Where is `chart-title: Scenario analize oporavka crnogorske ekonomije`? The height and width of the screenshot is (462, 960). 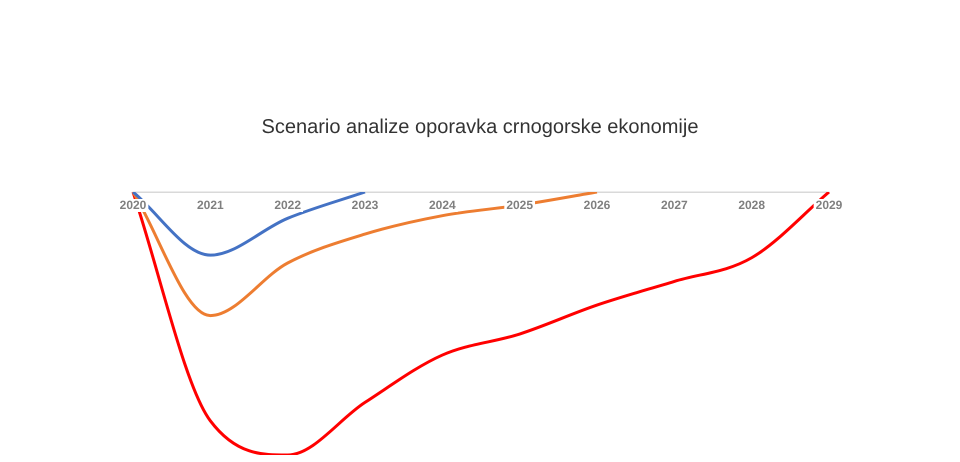
chart-title: Scenario analize oporavka crnogorske ekonomije is located at coordinates (480, 127).